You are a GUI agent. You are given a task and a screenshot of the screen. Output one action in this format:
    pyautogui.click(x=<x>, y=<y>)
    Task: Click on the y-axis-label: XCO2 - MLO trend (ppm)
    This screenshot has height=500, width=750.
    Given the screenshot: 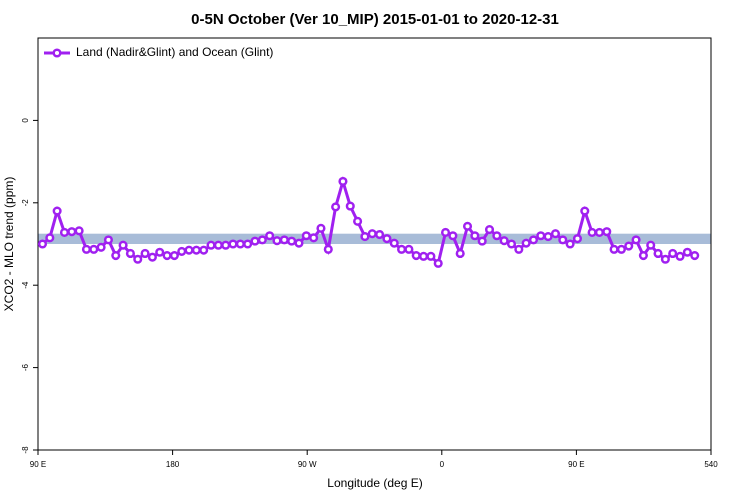 What is the action you would take?
    pyautogui.click(x=9, y=244)
    